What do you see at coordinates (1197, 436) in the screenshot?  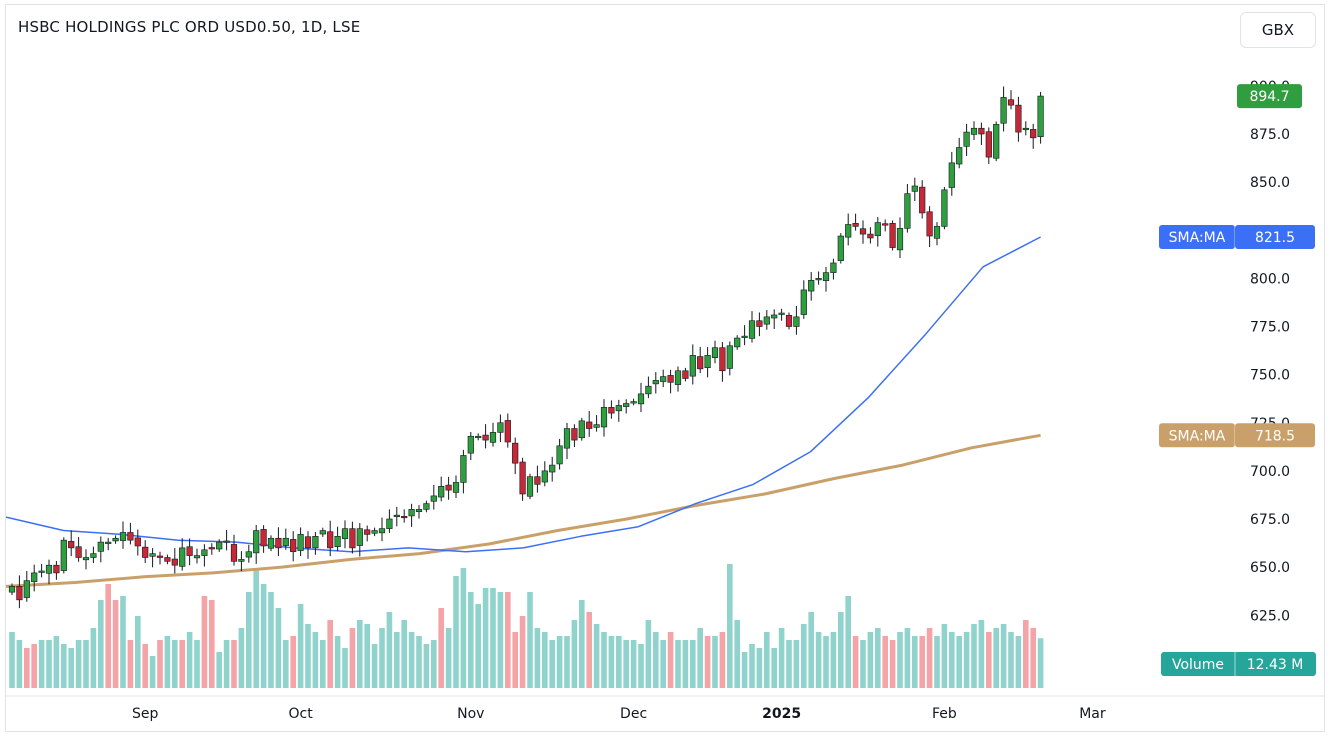 I see `sma-slow-tag-label: SMA:MA` at bounding box center [1197, 436].